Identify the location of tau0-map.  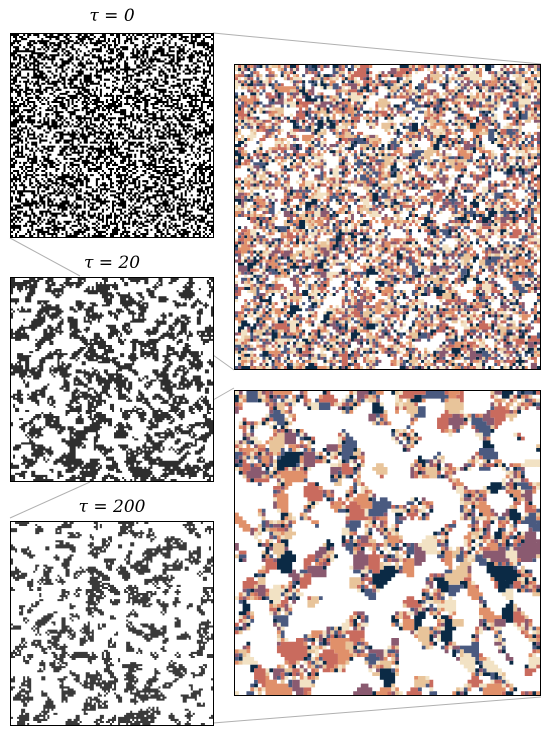
(112, 135).